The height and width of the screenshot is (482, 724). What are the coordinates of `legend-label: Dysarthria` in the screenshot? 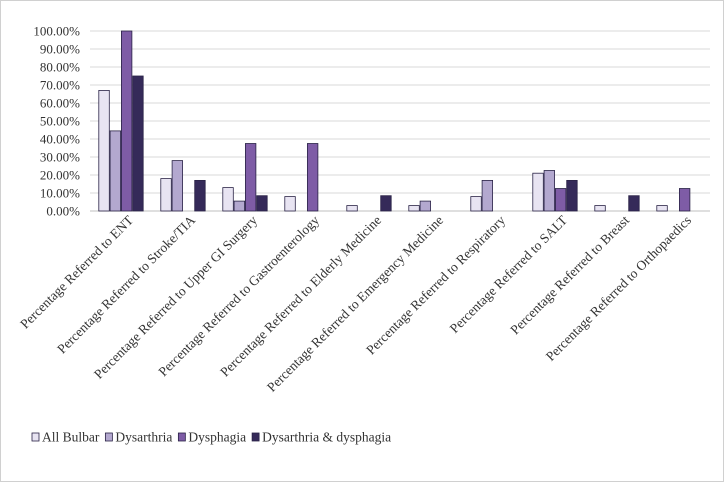 It's located at (143, 437).